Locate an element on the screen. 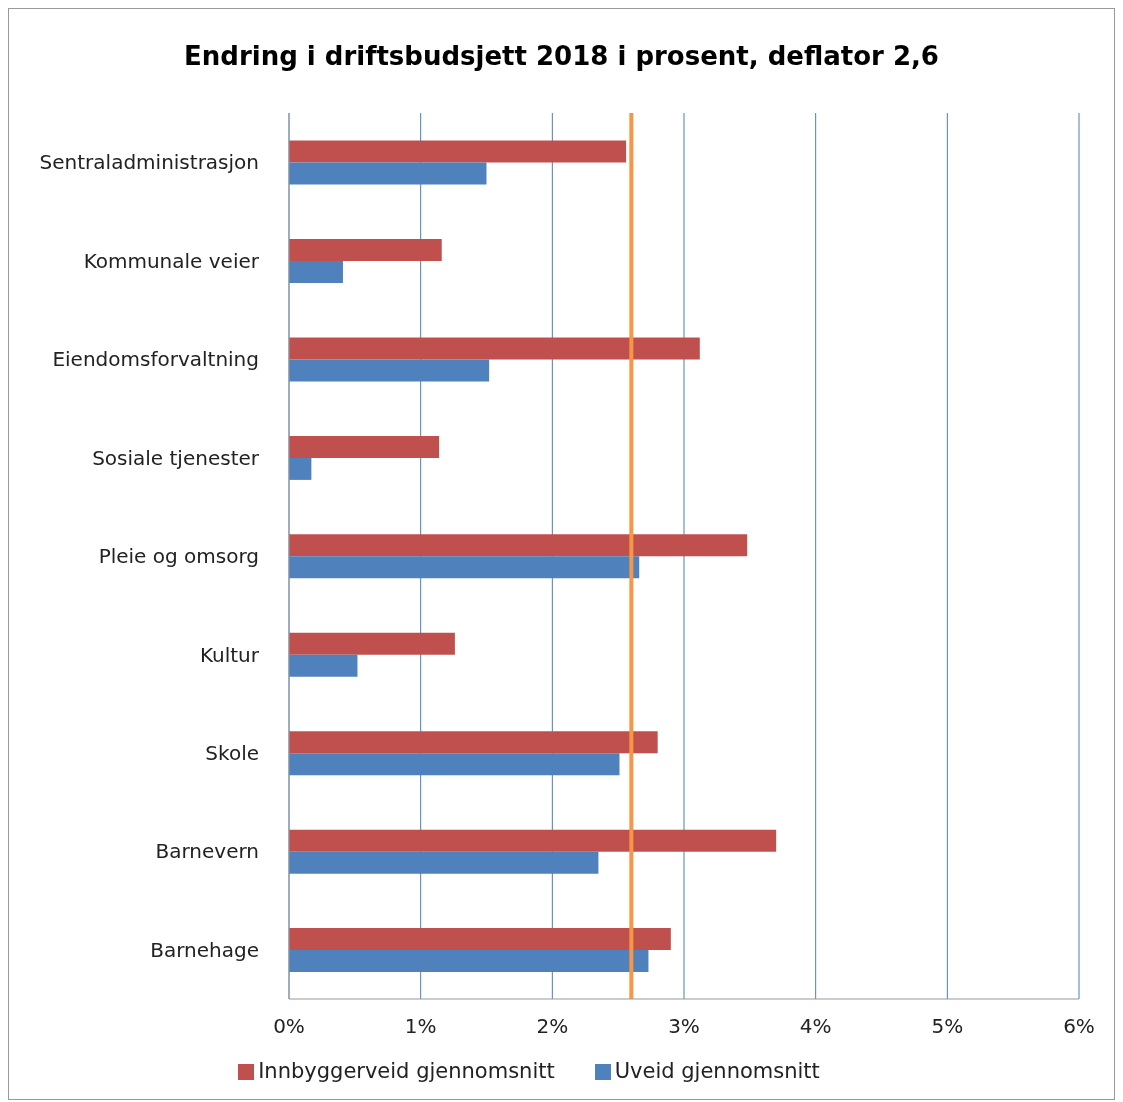 The width and height of the screenshot is (1123, 1102). y-tick-label: Sentraladministrasjon is located at coordinates (149, 162).